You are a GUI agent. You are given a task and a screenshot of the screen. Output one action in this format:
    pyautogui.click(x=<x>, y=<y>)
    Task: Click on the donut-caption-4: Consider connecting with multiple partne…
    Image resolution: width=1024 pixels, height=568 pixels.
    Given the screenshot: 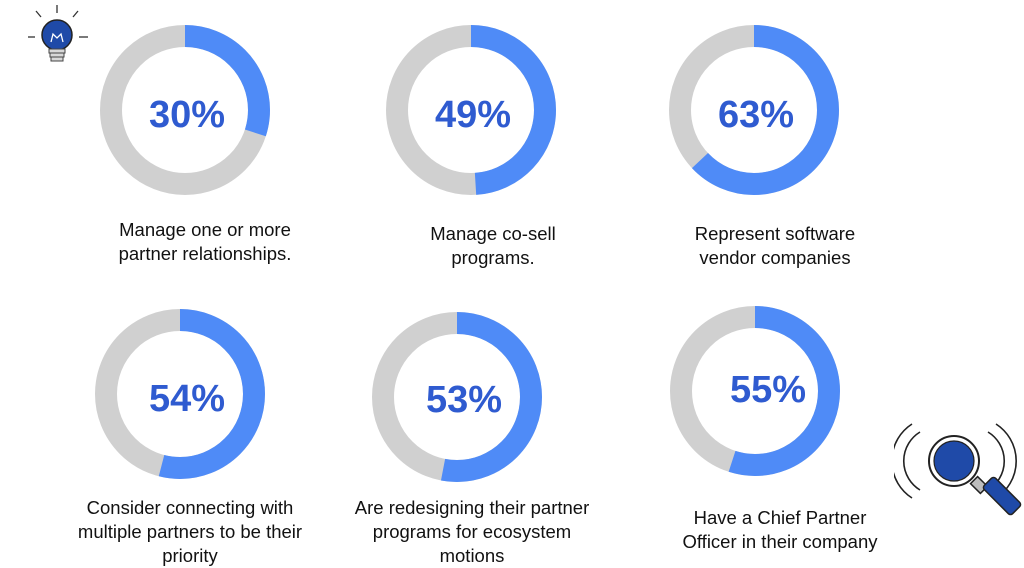 What is the action you would take?
    pyautogui.click(x=190, y=531)
    